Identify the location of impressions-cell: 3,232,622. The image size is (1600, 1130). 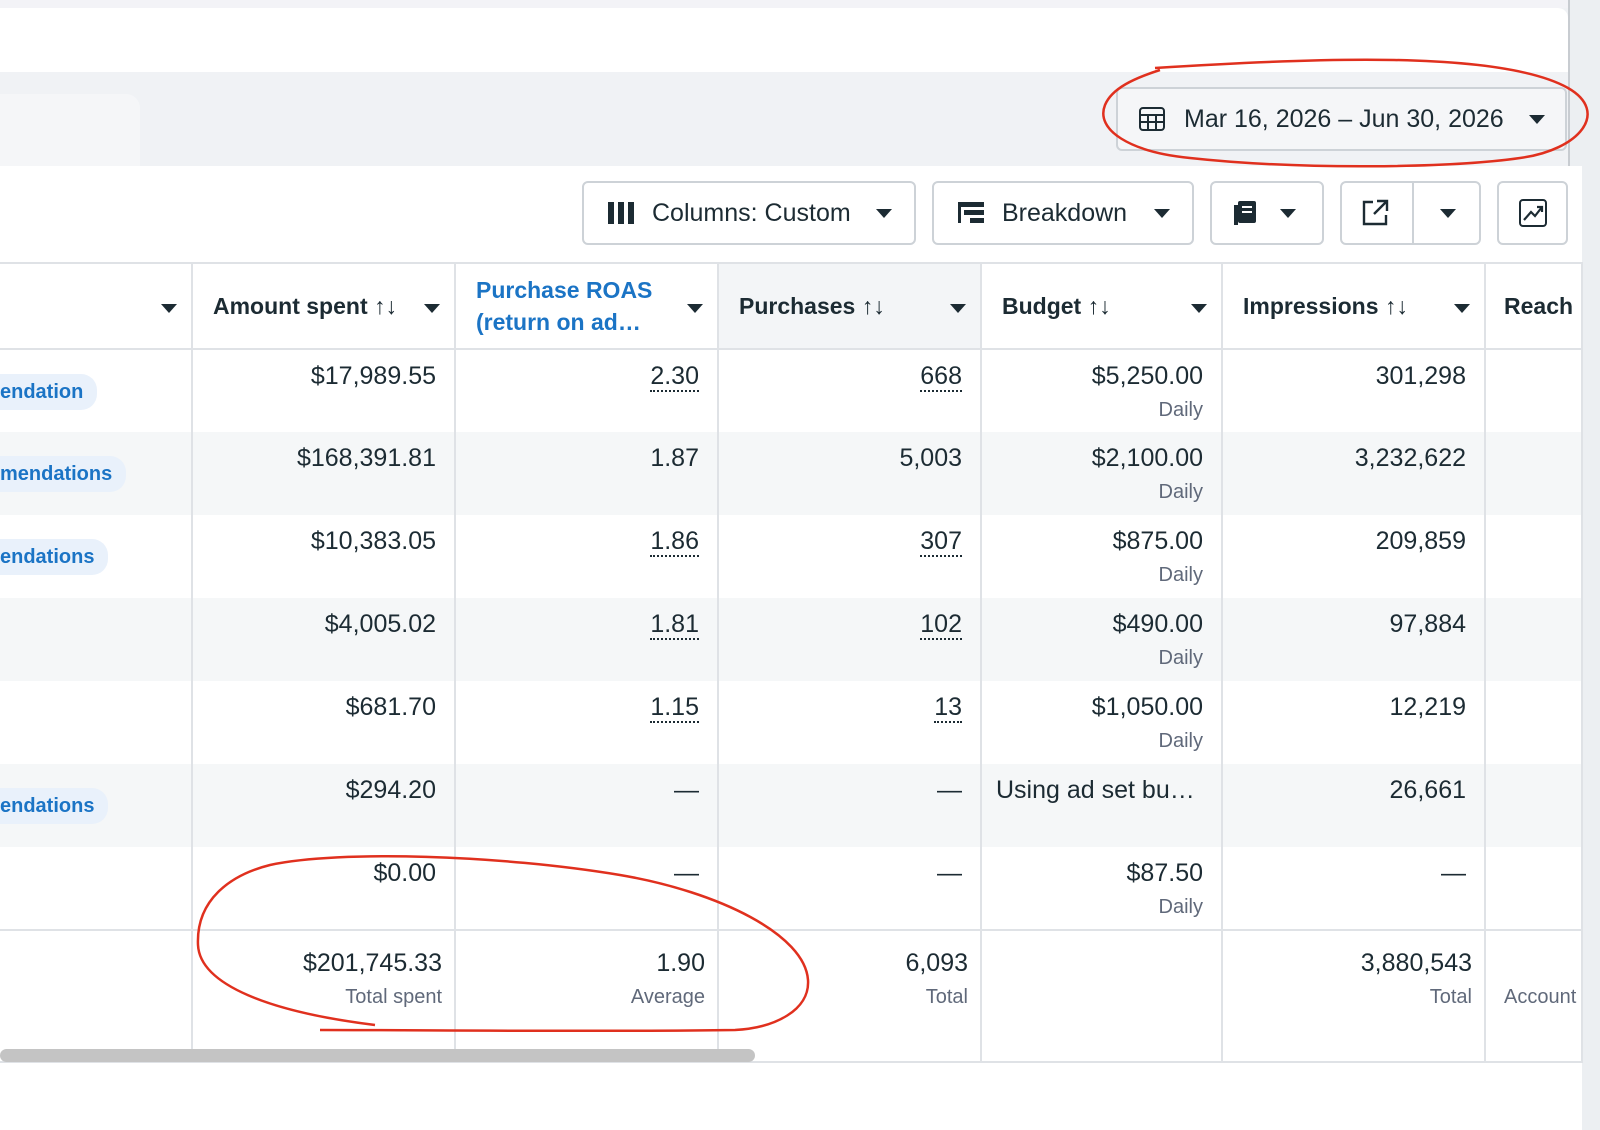
(1410, 458).